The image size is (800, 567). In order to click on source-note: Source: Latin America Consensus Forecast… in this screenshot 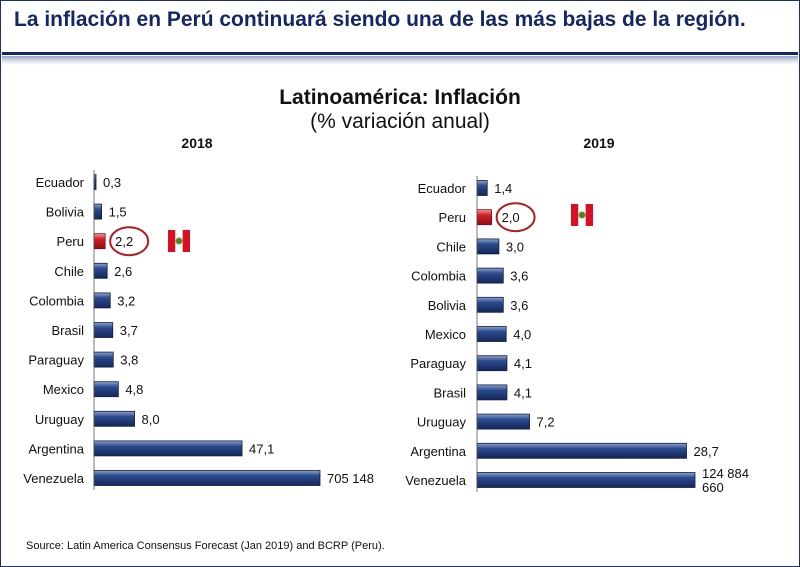, I will do `click(205, 546)`.